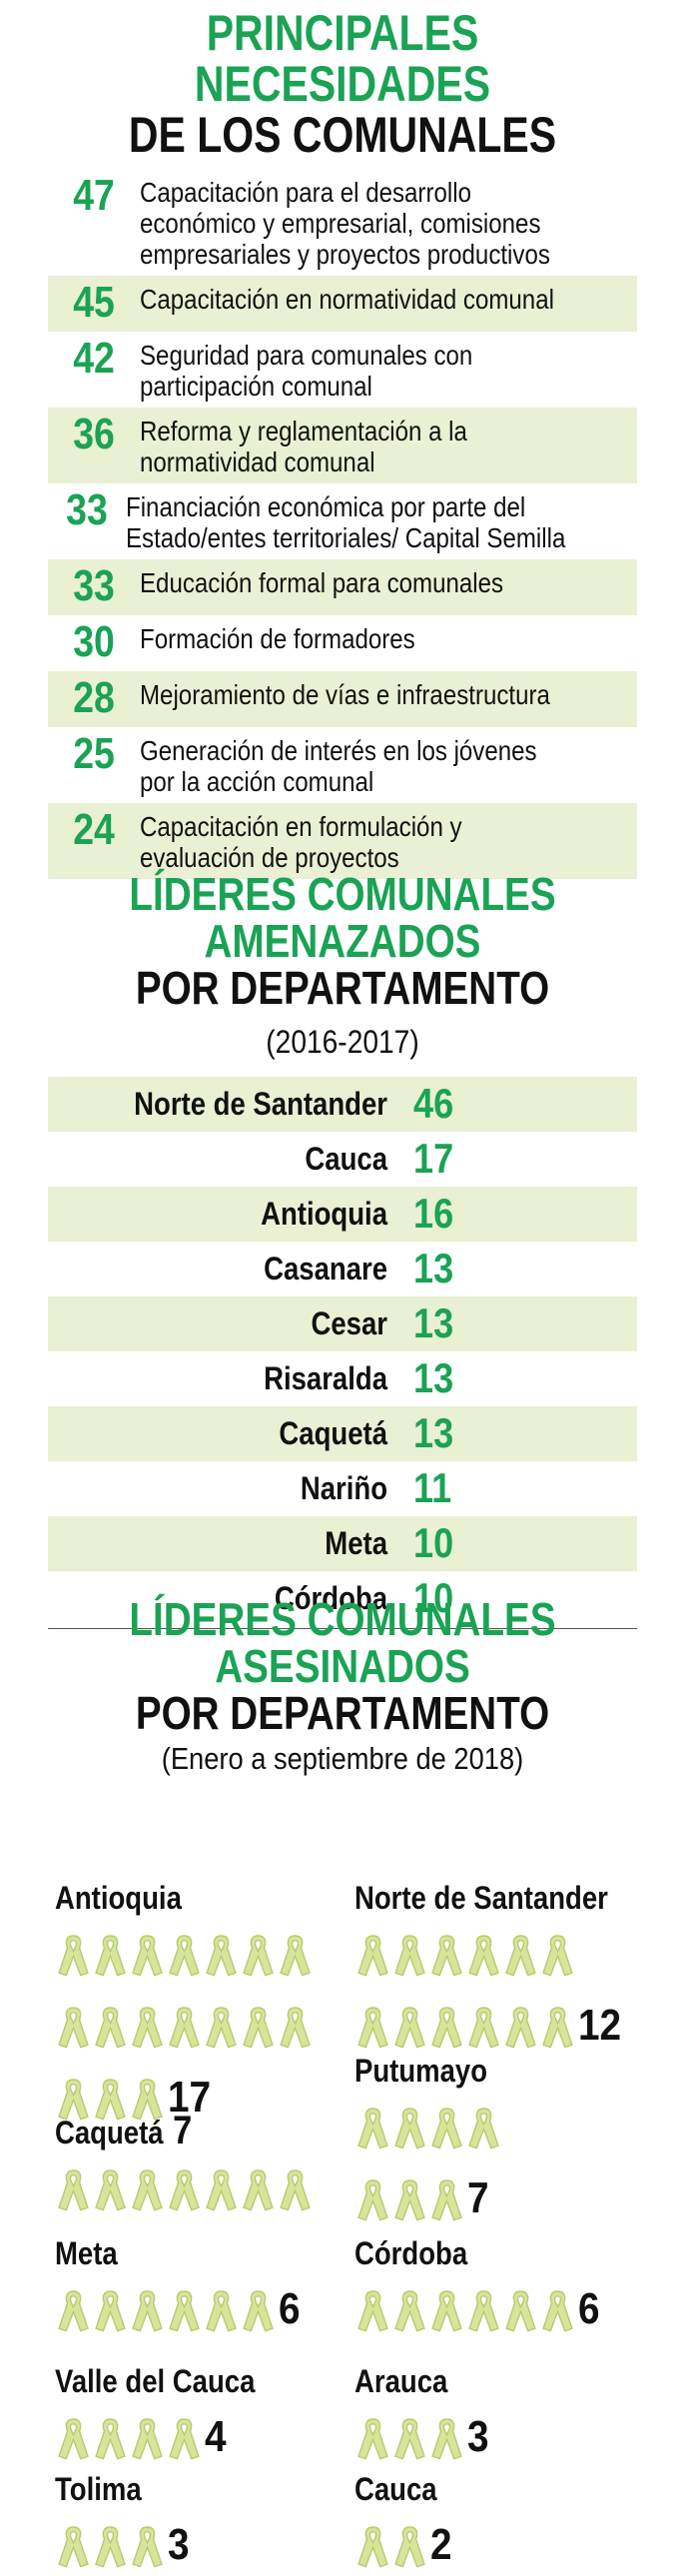 The image size is (699, 2576). Describe the element at coordinates (201, 2131) in the screenshot. I see `killed-department-name: Caquetá 7` at that location.